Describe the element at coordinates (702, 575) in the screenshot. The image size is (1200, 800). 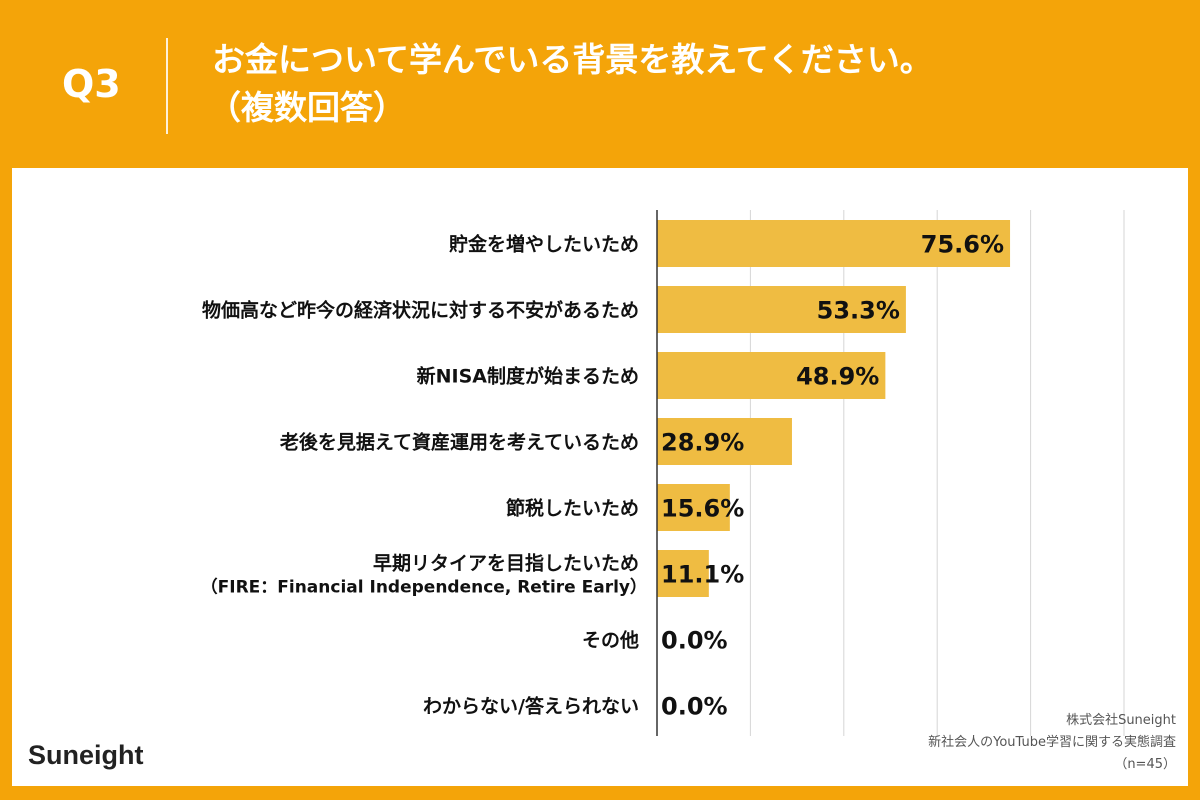
I see `value-label: 11.1%` at that location.